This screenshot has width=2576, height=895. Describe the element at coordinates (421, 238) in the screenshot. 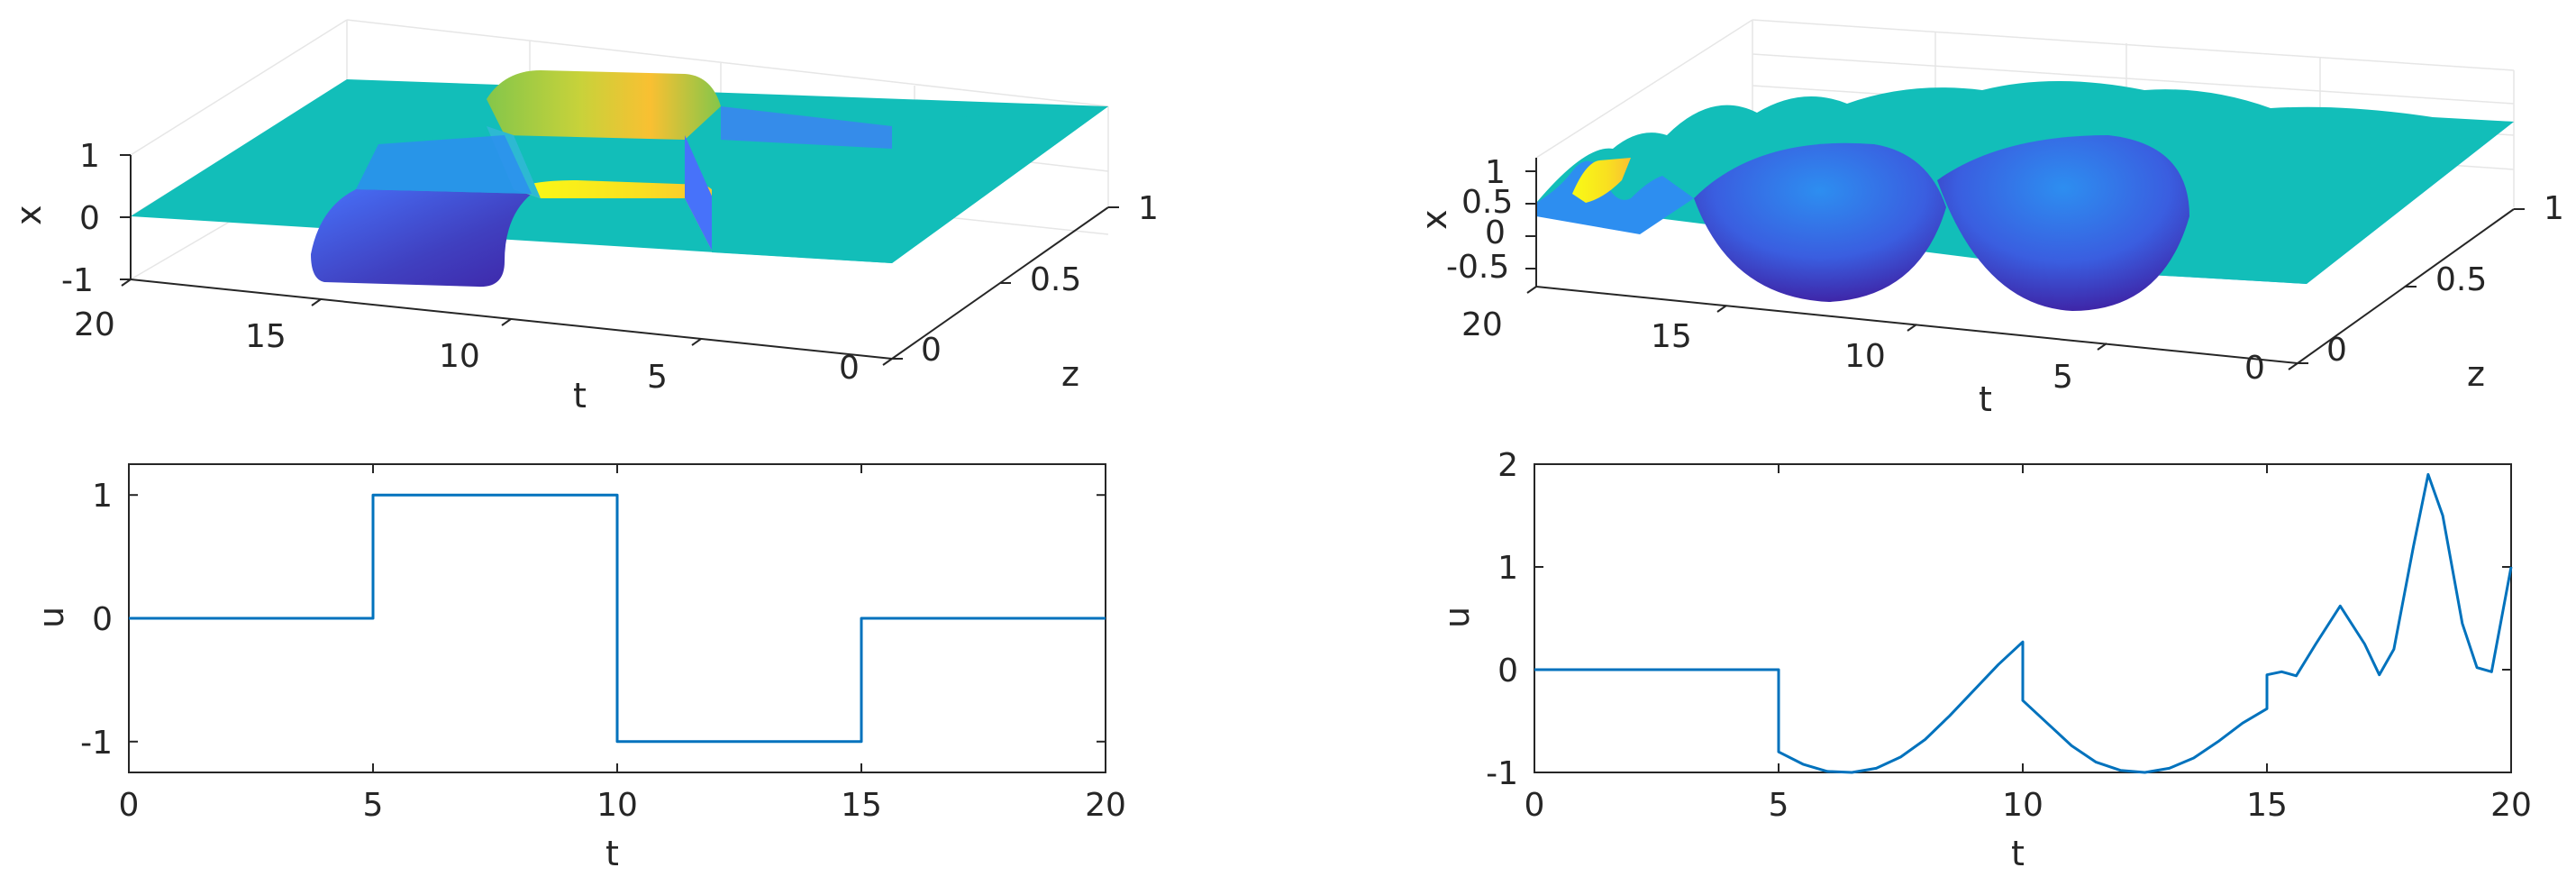

I see `surface-low-trench` at that location.